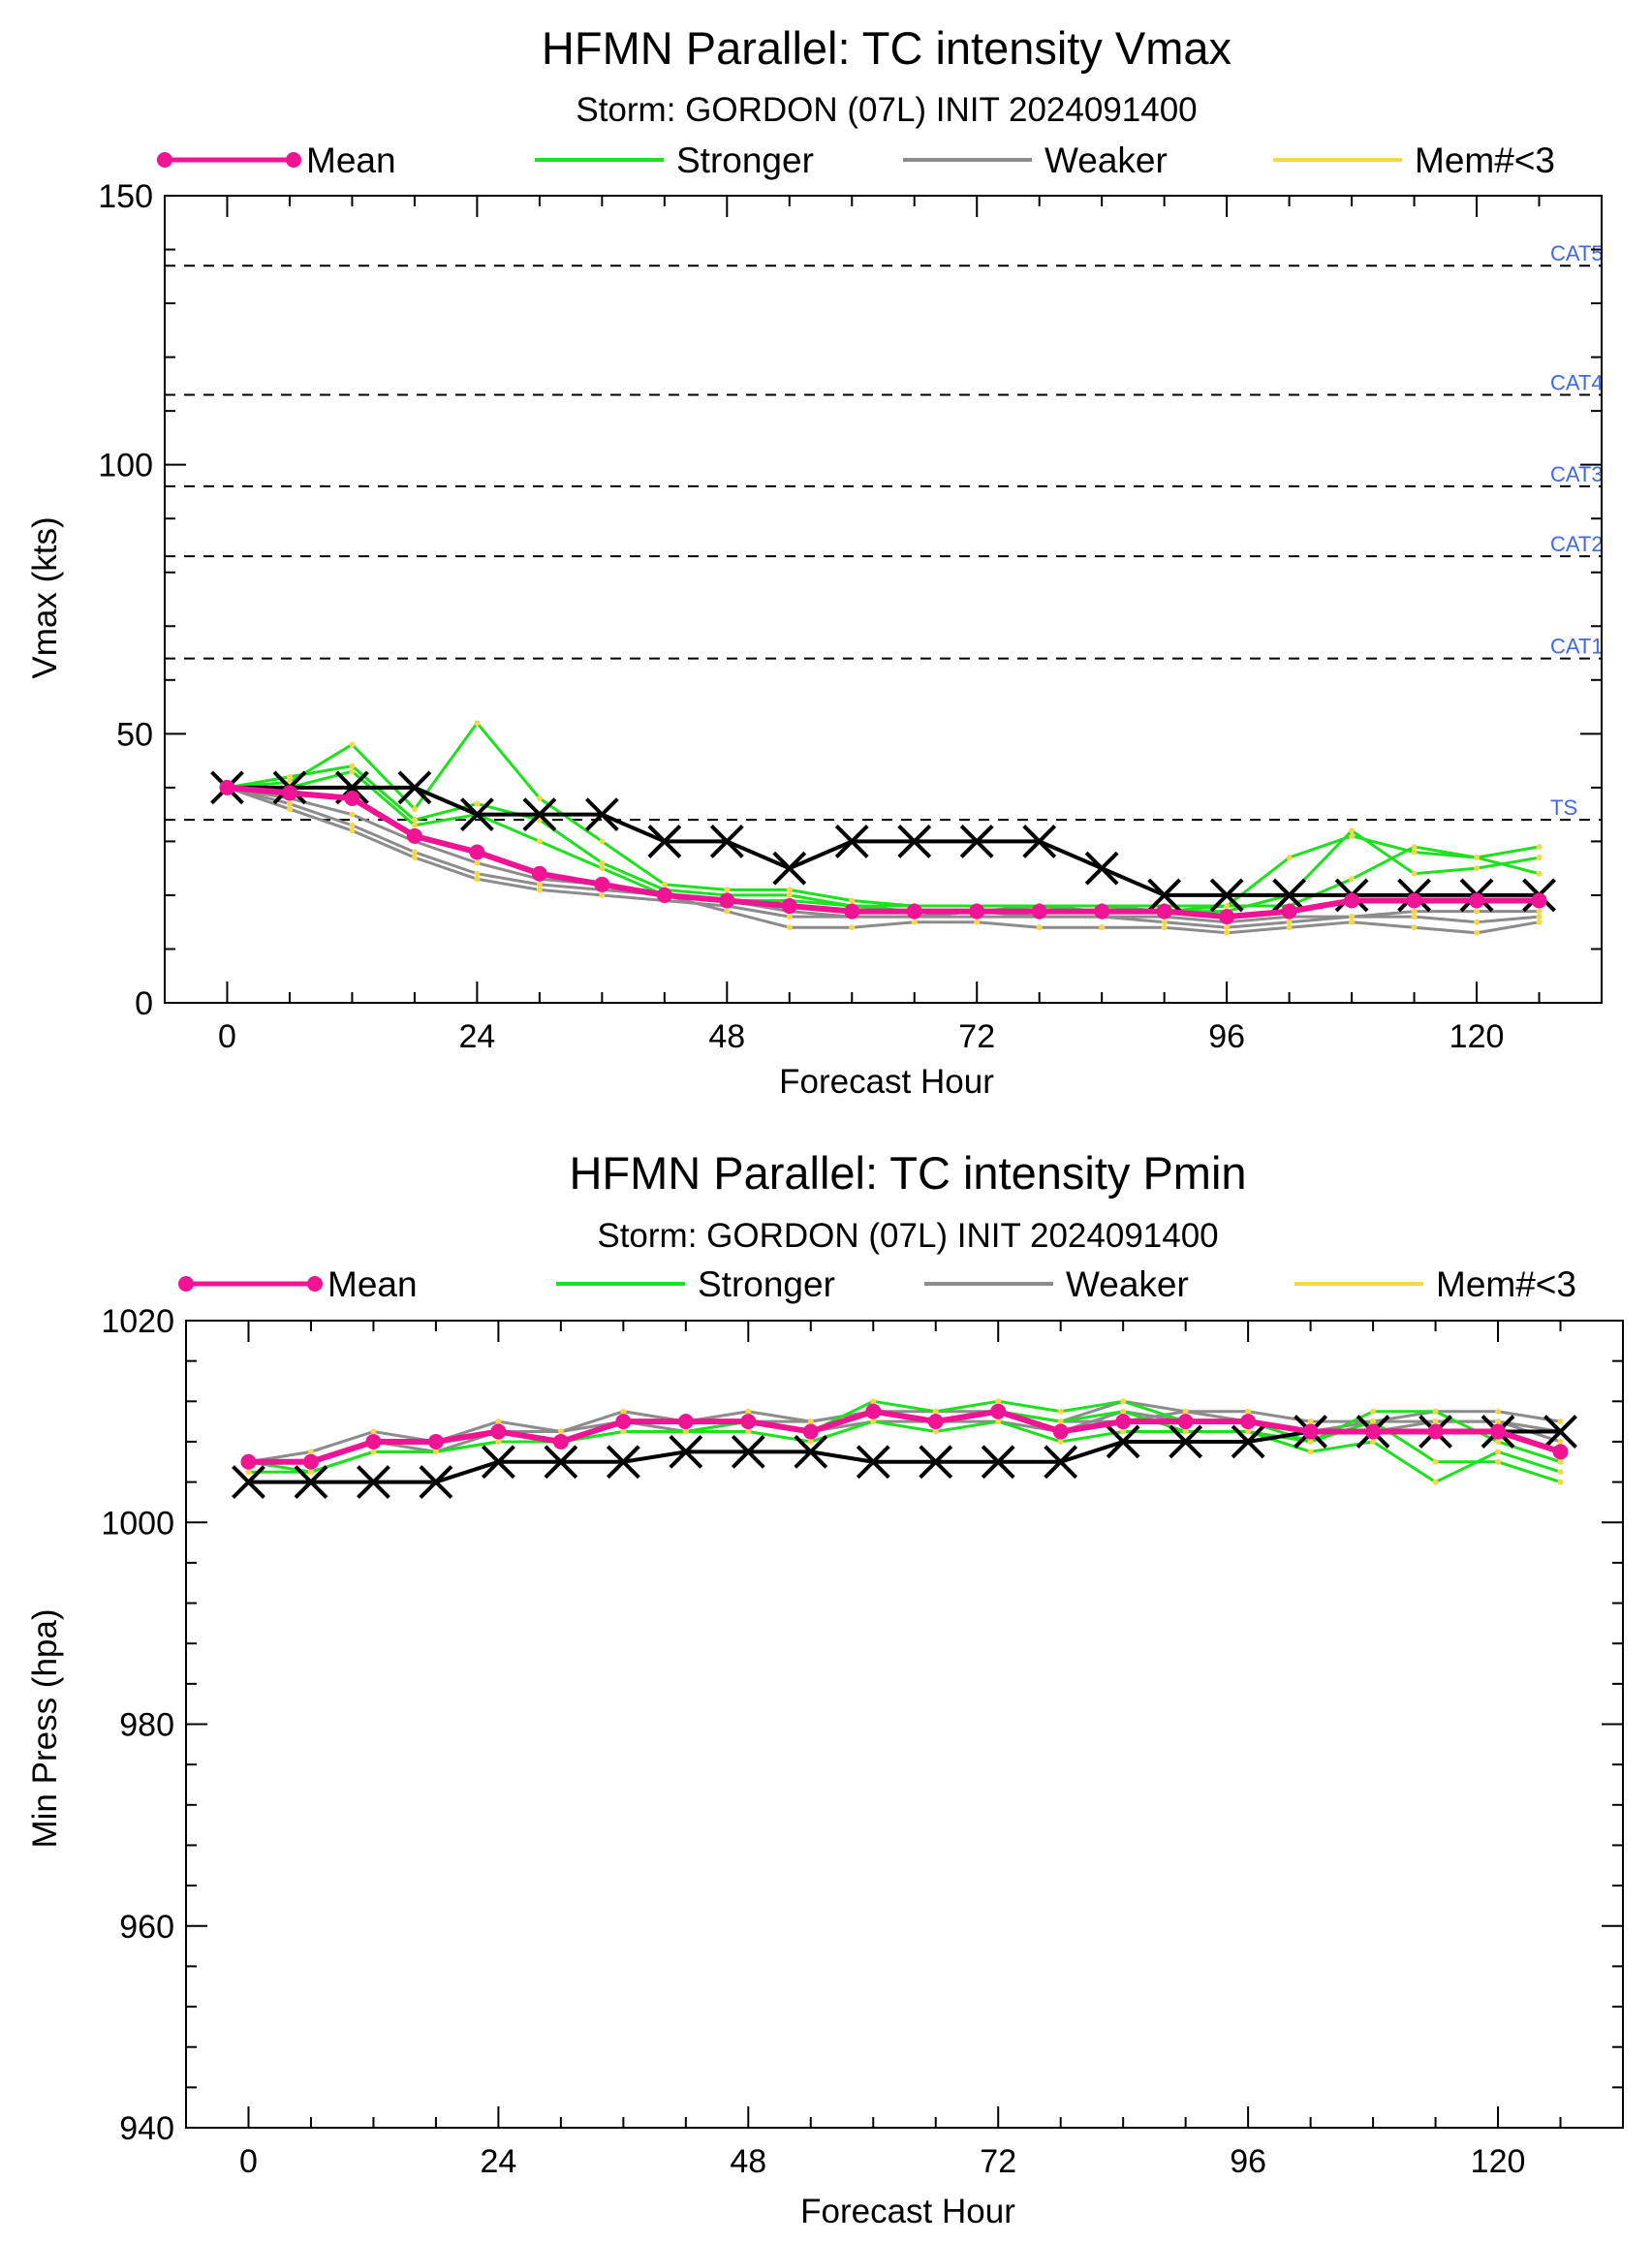  Describe the element at coordinates (125, 196) in the screenshot. I see `vmax-y-tick-label: 150` at that location.